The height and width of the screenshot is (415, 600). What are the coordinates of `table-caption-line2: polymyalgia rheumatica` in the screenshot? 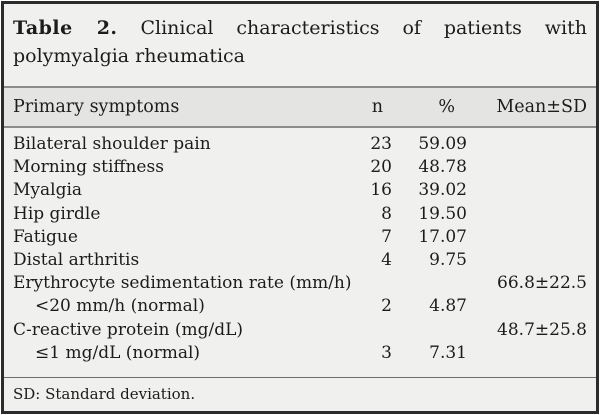 It's located at (129, 56).